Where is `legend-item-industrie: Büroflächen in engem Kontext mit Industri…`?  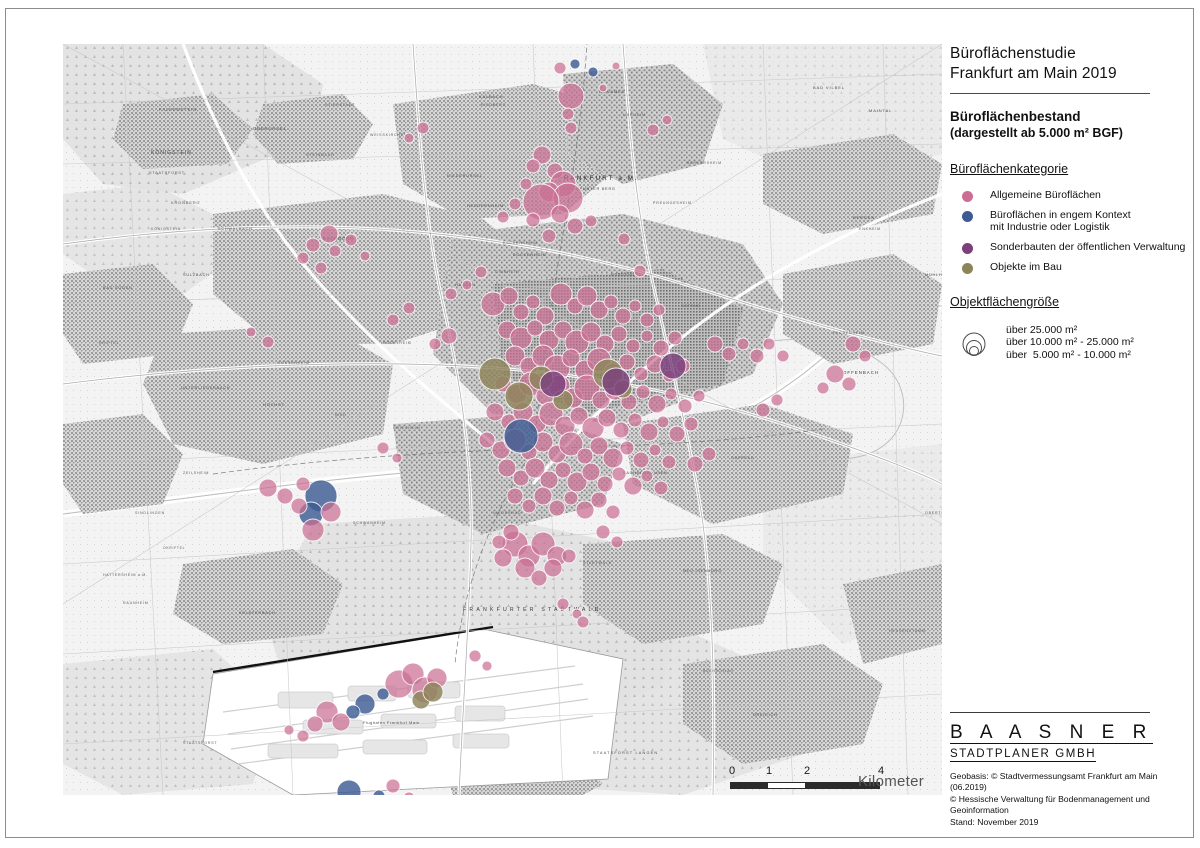
legend-item-industrie: Büroflächen in engem Kontext mit Industri… is located at coordinates (1070, 221).